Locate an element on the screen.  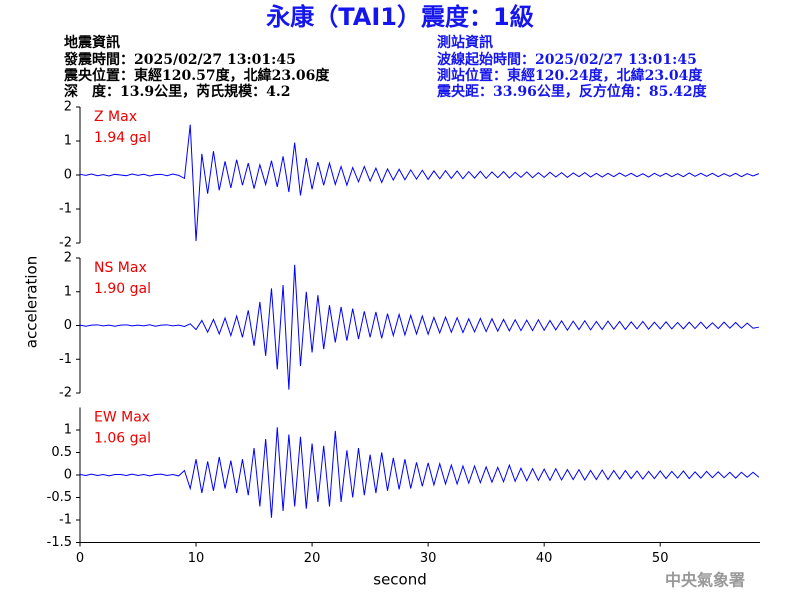
info-right: 波線起始時間：2025/02/27 13:01:45 is located at coordinates (567, 59).